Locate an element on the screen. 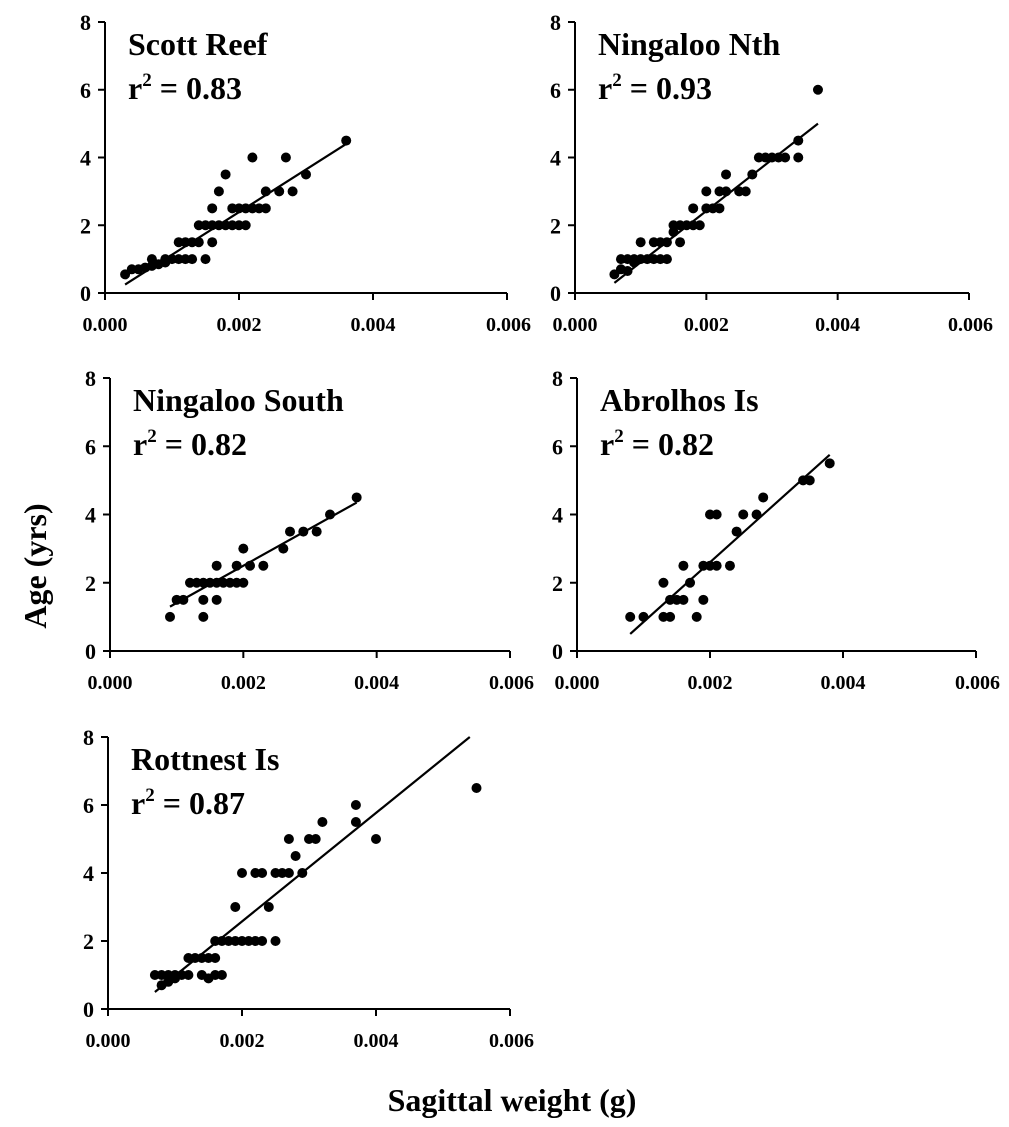 Image resolution: width=1009 pixels, height=1127 pixels. chart-2-y-tick-label: 4 is located at coordinates (555, 158).